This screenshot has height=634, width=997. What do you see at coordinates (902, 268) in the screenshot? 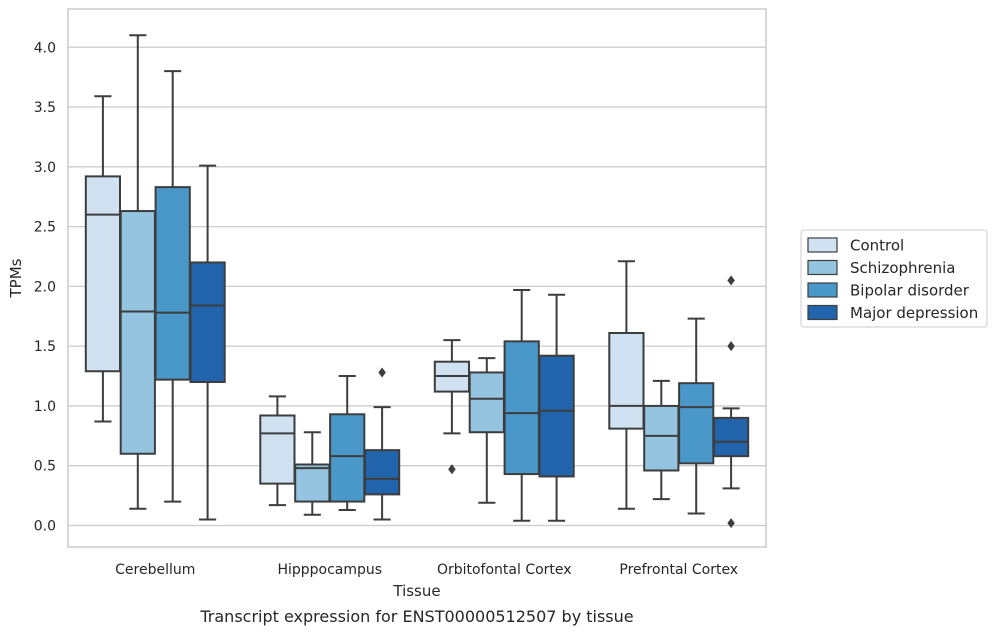
I see `legend-label: Schizophrenia` at bounding box center [902, 268].